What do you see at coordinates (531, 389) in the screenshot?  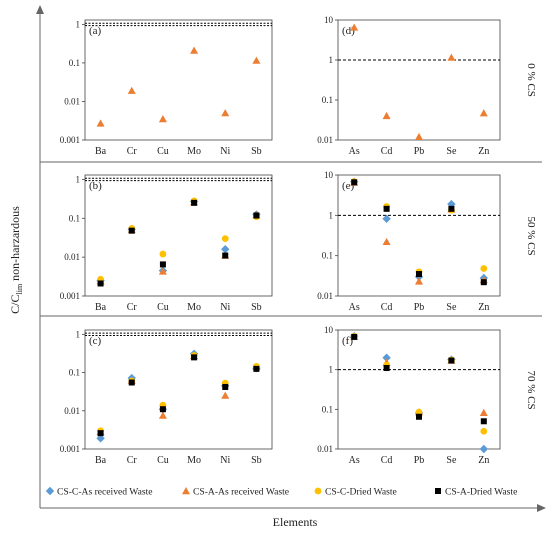 I see `row-label-70-cs: 70 % CS` at bounding box center [531, 389].